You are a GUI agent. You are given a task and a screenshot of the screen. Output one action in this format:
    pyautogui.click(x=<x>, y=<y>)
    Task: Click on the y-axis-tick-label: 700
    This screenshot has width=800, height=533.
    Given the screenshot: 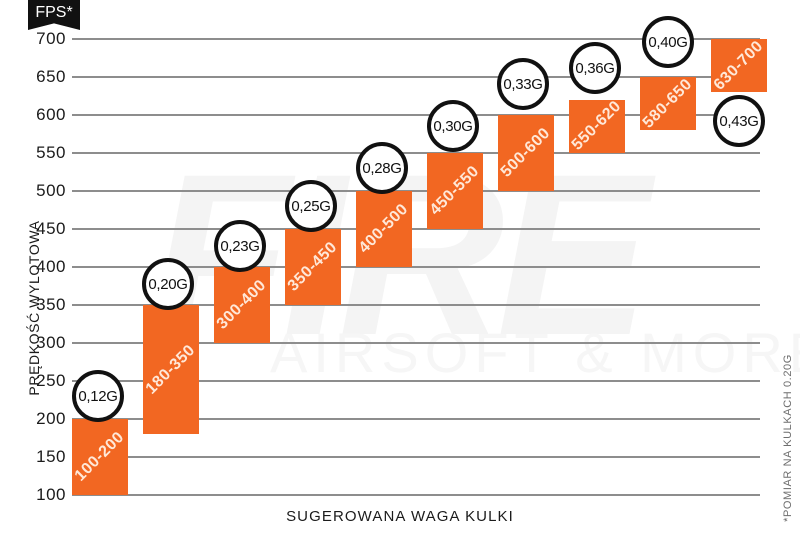 What is the action you would take?
    pyautogui.click(x=51, y=38)
    